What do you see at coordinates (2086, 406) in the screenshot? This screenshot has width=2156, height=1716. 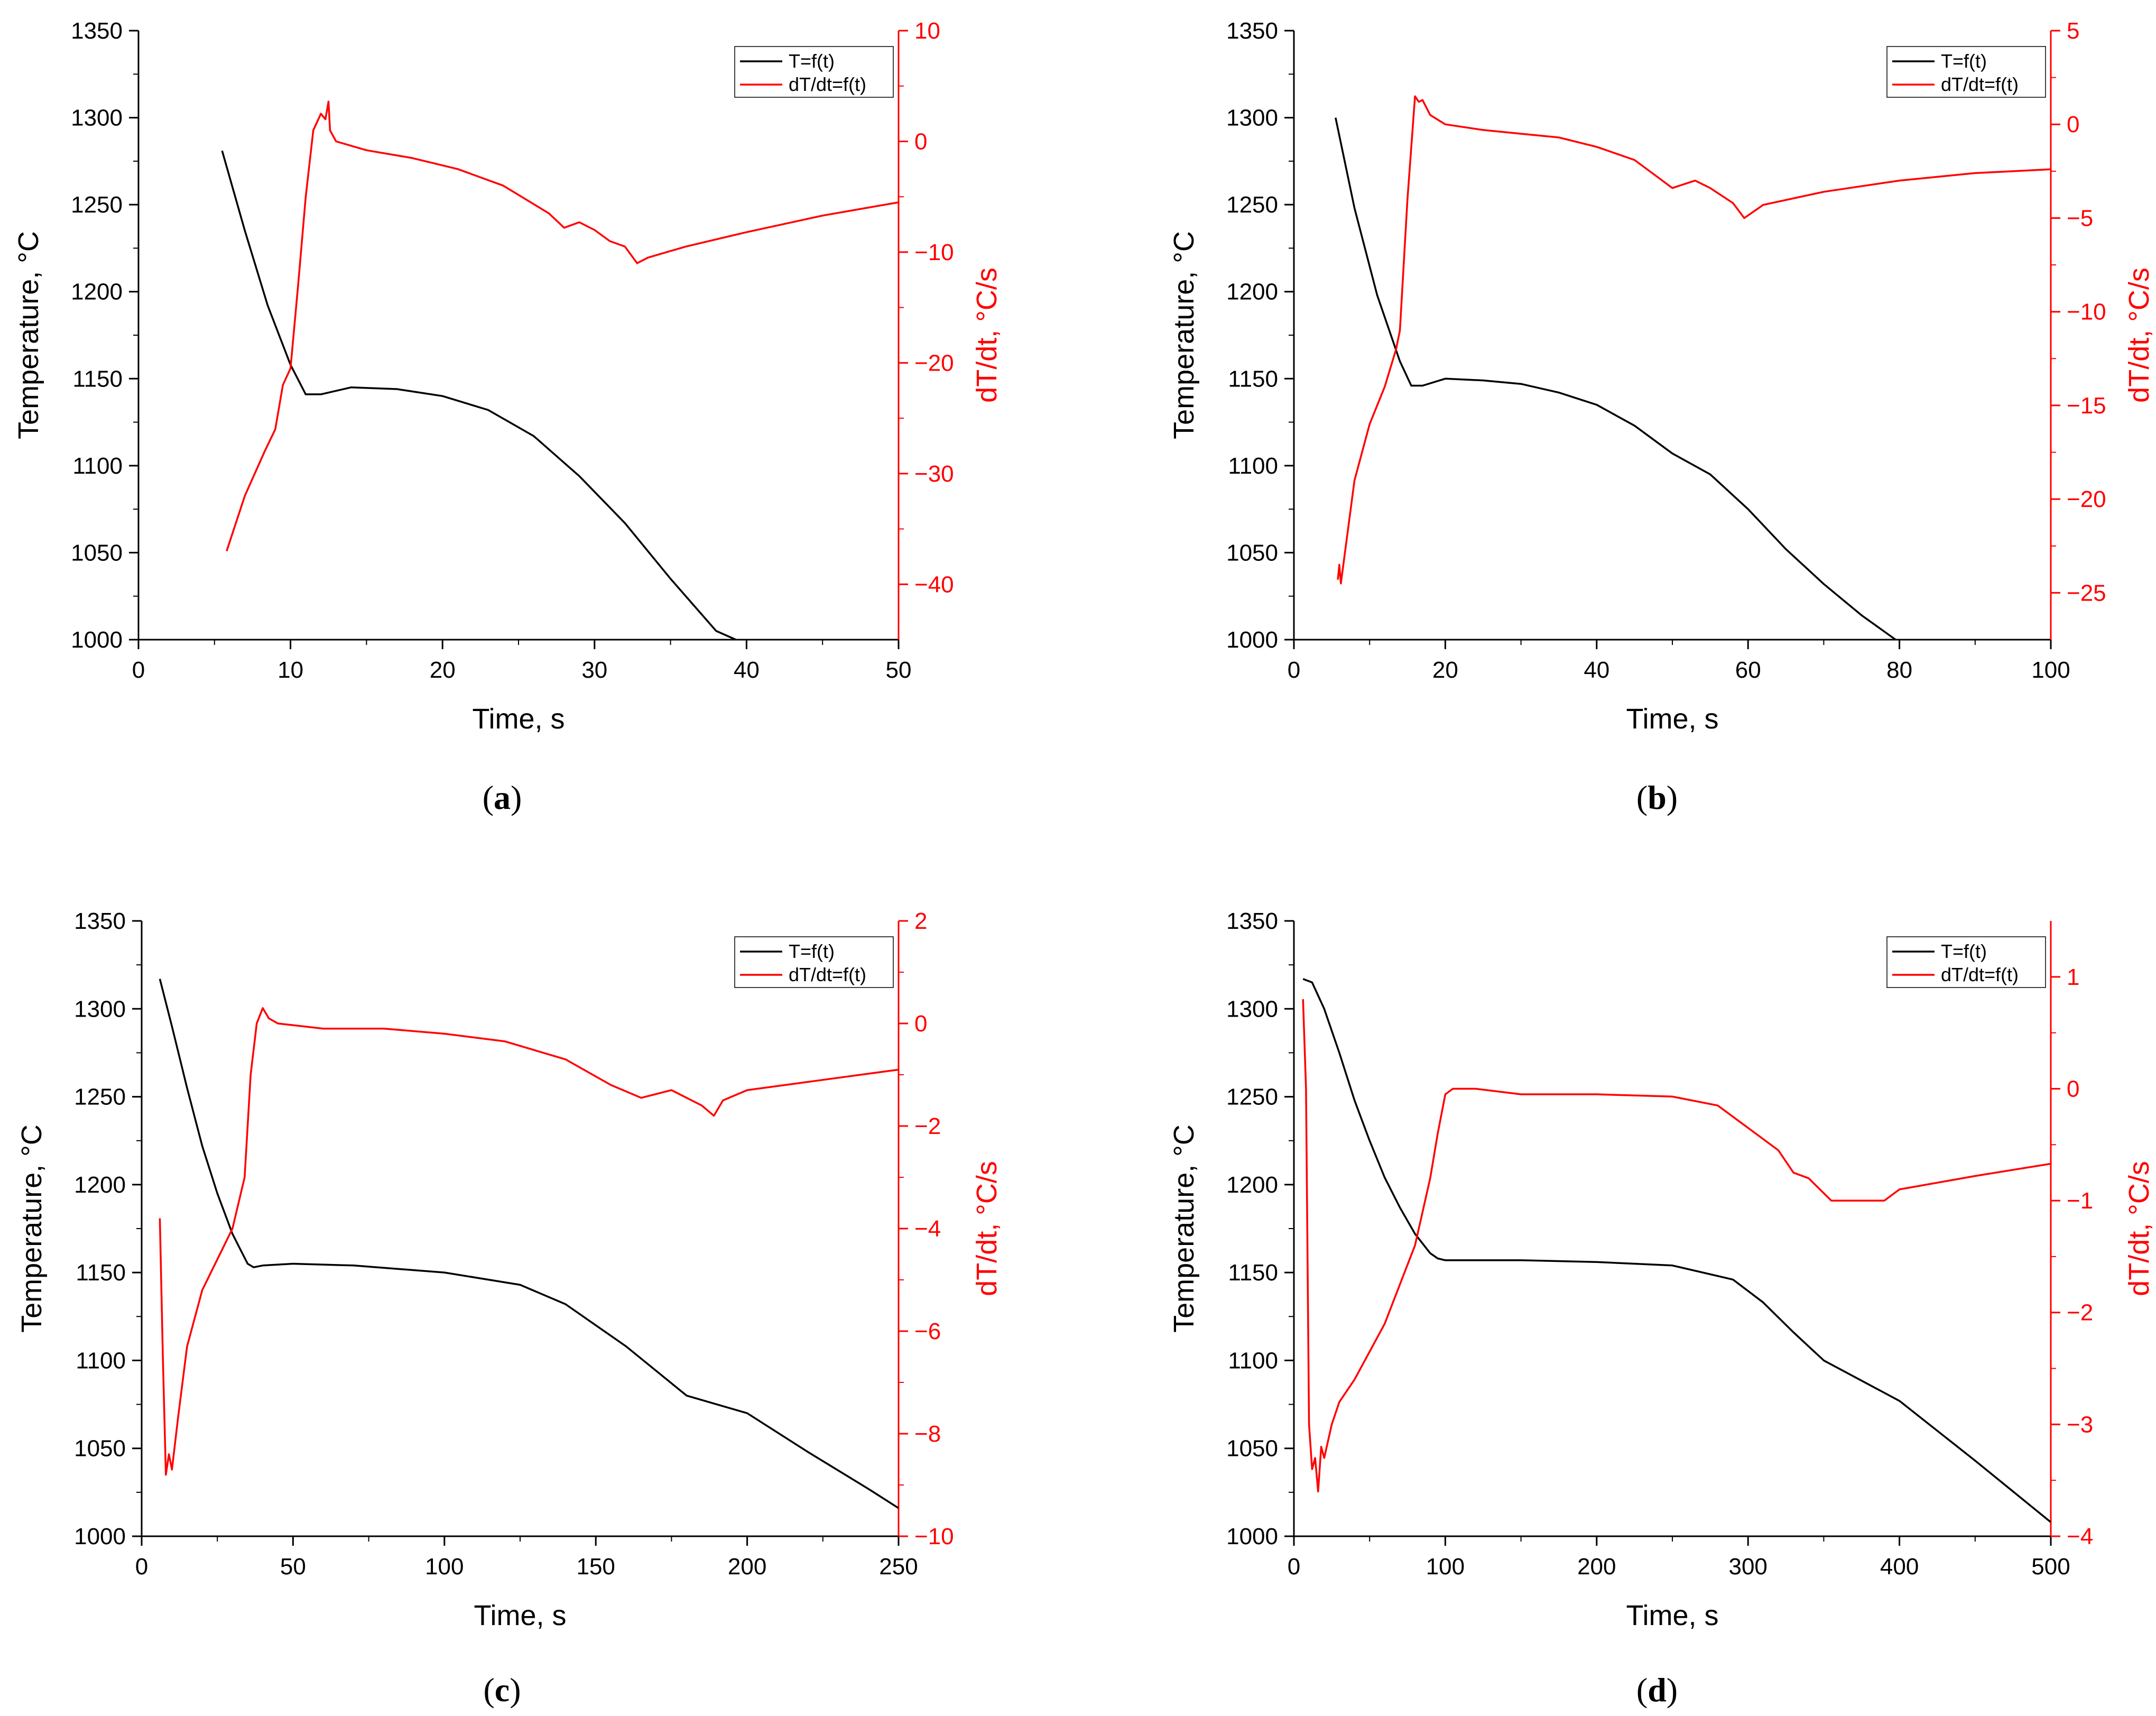 I see `y2-tick-label: −15` at bounding box center [2086, 406].